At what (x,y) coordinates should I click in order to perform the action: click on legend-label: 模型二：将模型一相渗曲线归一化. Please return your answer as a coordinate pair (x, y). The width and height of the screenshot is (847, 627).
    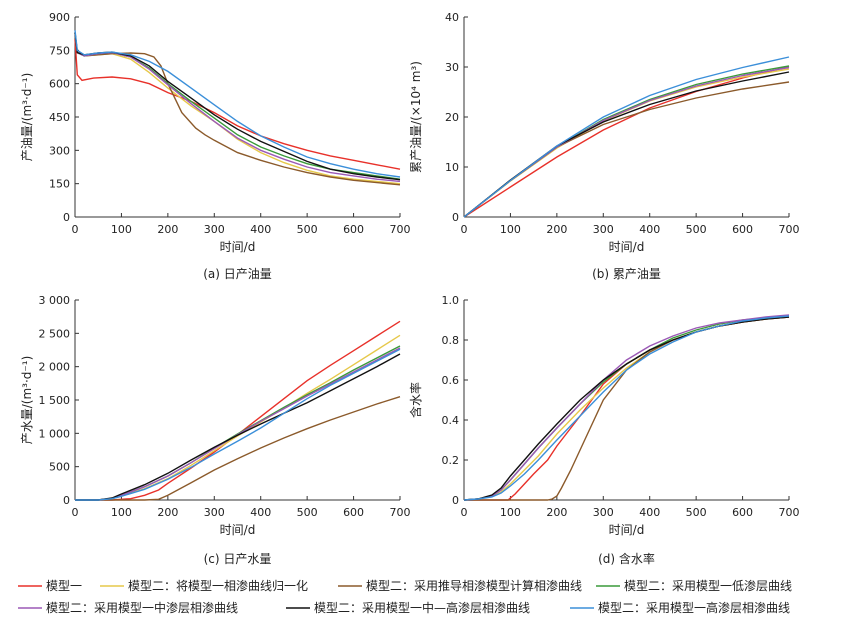
    Looking at the image, I should click on (218, 585).